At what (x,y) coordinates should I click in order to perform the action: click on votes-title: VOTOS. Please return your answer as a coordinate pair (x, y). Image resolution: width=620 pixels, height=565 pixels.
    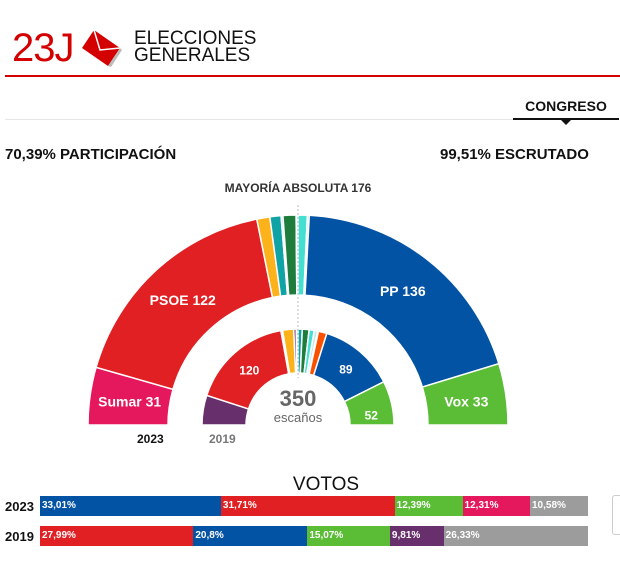
    Looking at the image, I should click on (326, 484).